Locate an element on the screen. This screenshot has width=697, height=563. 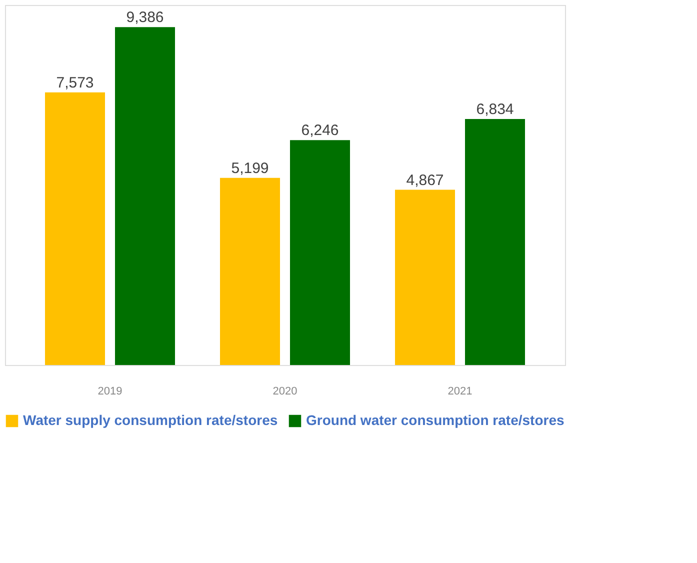
x-tick-label: 2019 is located at coordinates (110, 392).